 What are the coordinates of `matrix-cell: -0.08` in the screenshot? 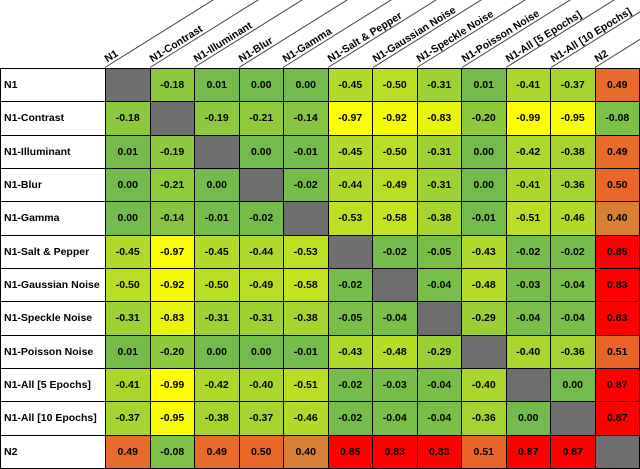 It's located at (617, 119).